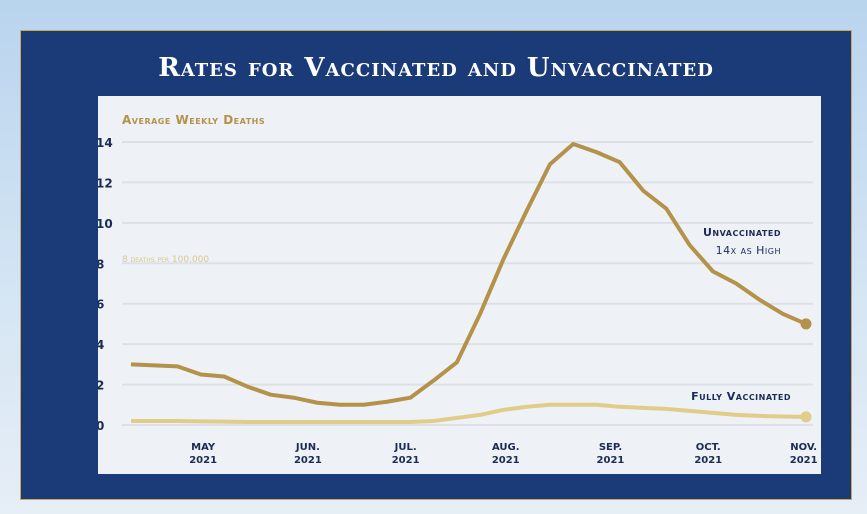 This screenshot has height=514, width=867. What do you see at coordinates (105, 224) in the screenshot?
I see `y-tick-label: 10` at bounding box center [105, 224].